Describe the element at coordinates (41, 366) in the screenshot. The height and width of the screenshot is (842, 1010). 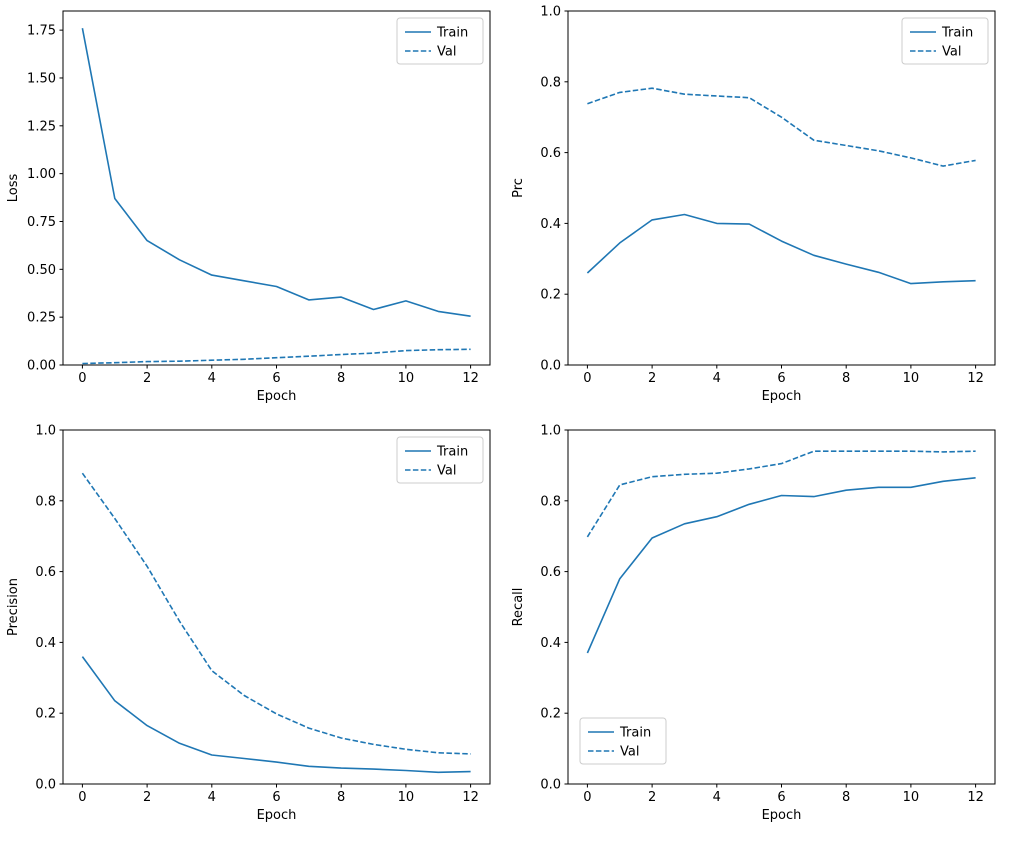
I see `y-tick-label: 0.00` at that location.